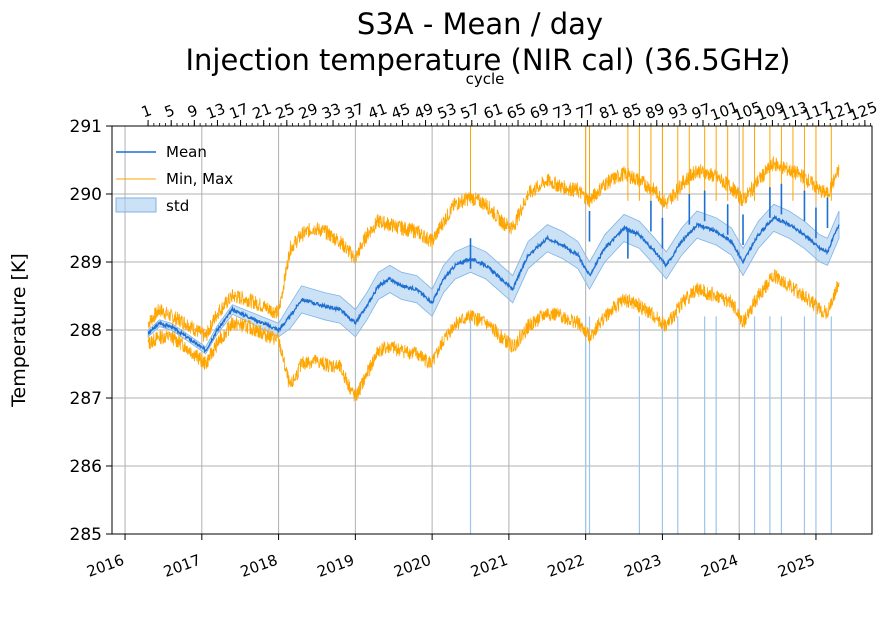 Image resolution: width=881 pixels, height=622 pixels. What do you see at coordinates (146, 111) in the screenshot?
I see `cycle-tick-label: 1` at bounding box center [146, 111].